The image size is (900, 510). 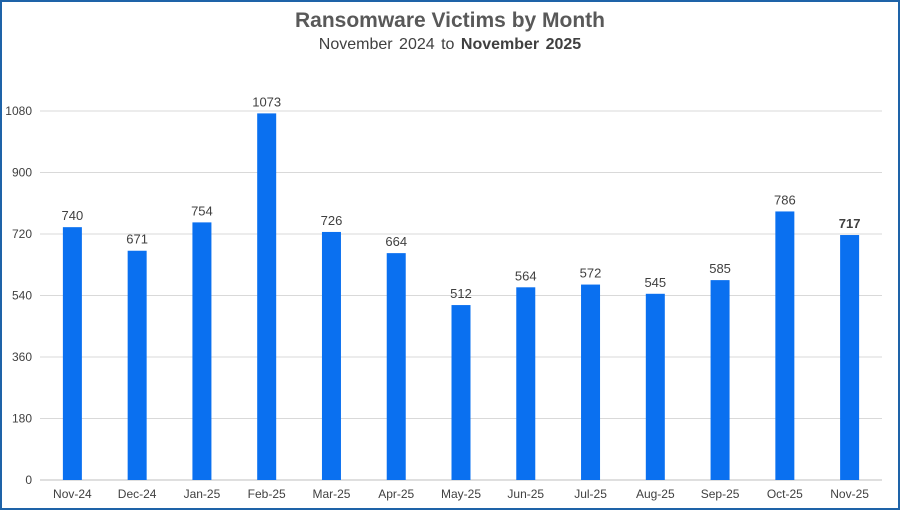 I want to click on data-label: 717, so click(x=850, y=223).